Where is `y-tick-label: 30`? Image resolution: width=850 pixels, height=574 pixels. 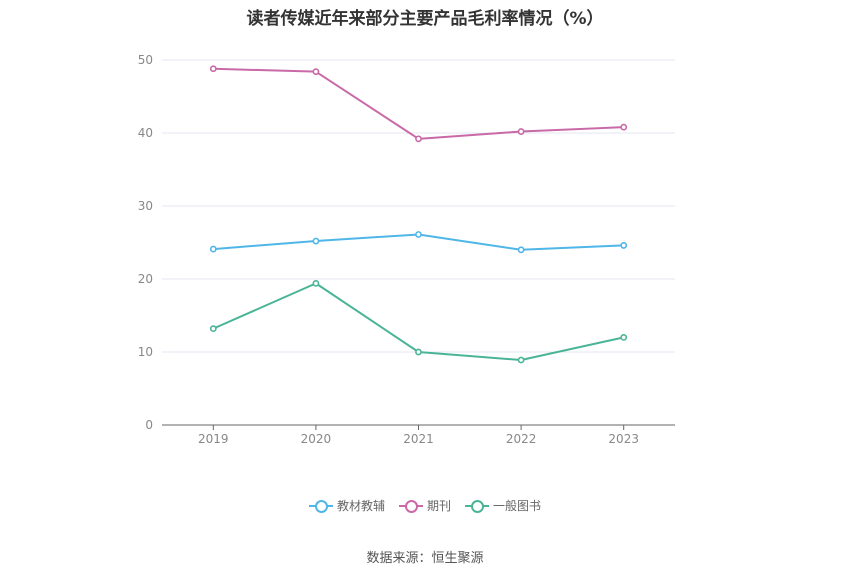
y-tick-label: 30 is located at coordinates (145, 206).